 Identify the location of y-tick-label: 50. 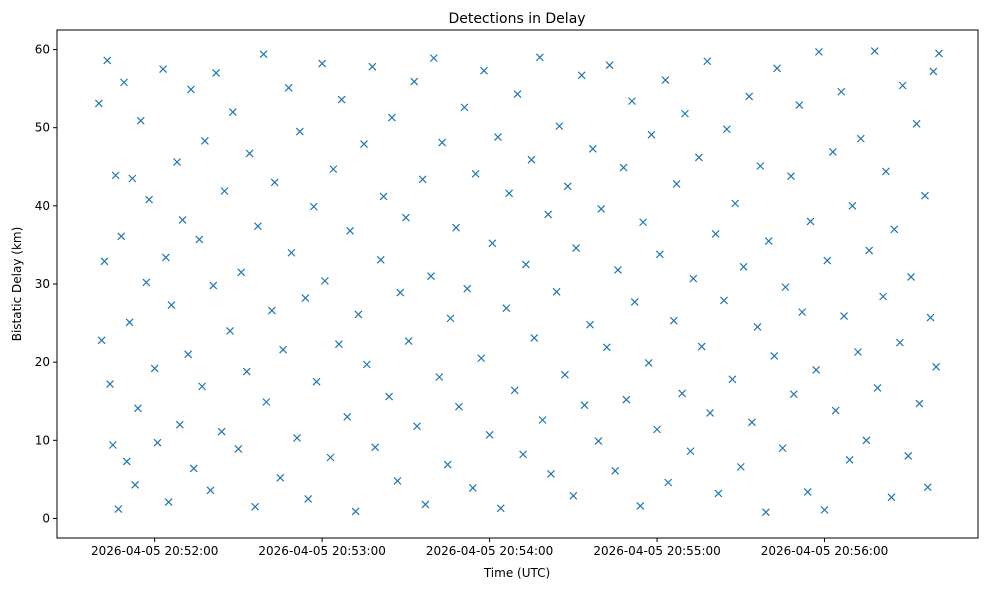
(42, 128).